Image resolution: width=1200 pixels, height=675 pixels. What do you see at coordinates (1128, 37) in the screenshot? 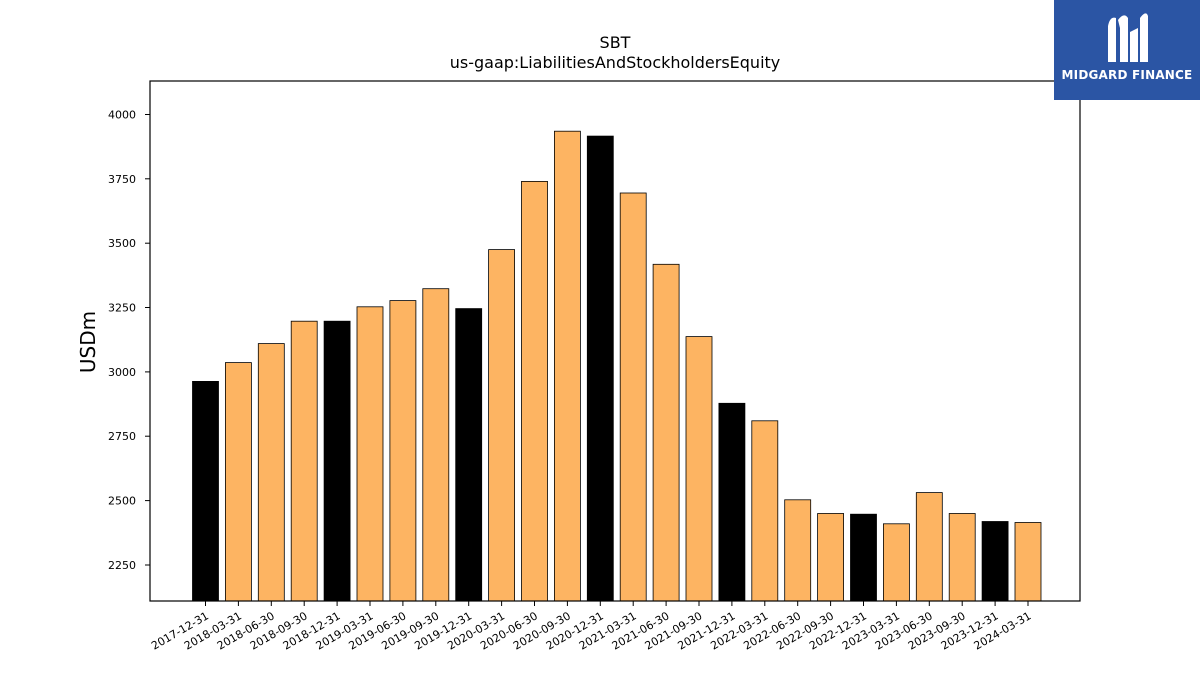
I see `midgard-logo-icon` at bounding box center [1128, 37].